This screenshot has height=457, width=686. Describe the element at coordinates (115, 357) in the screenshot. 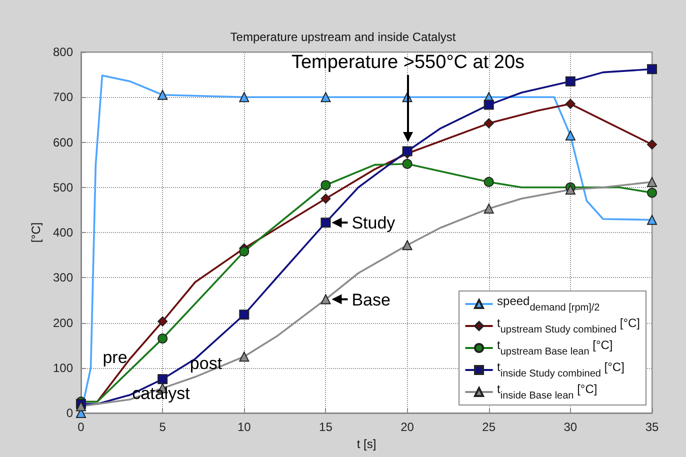

I see `annotation: pre` at that location.